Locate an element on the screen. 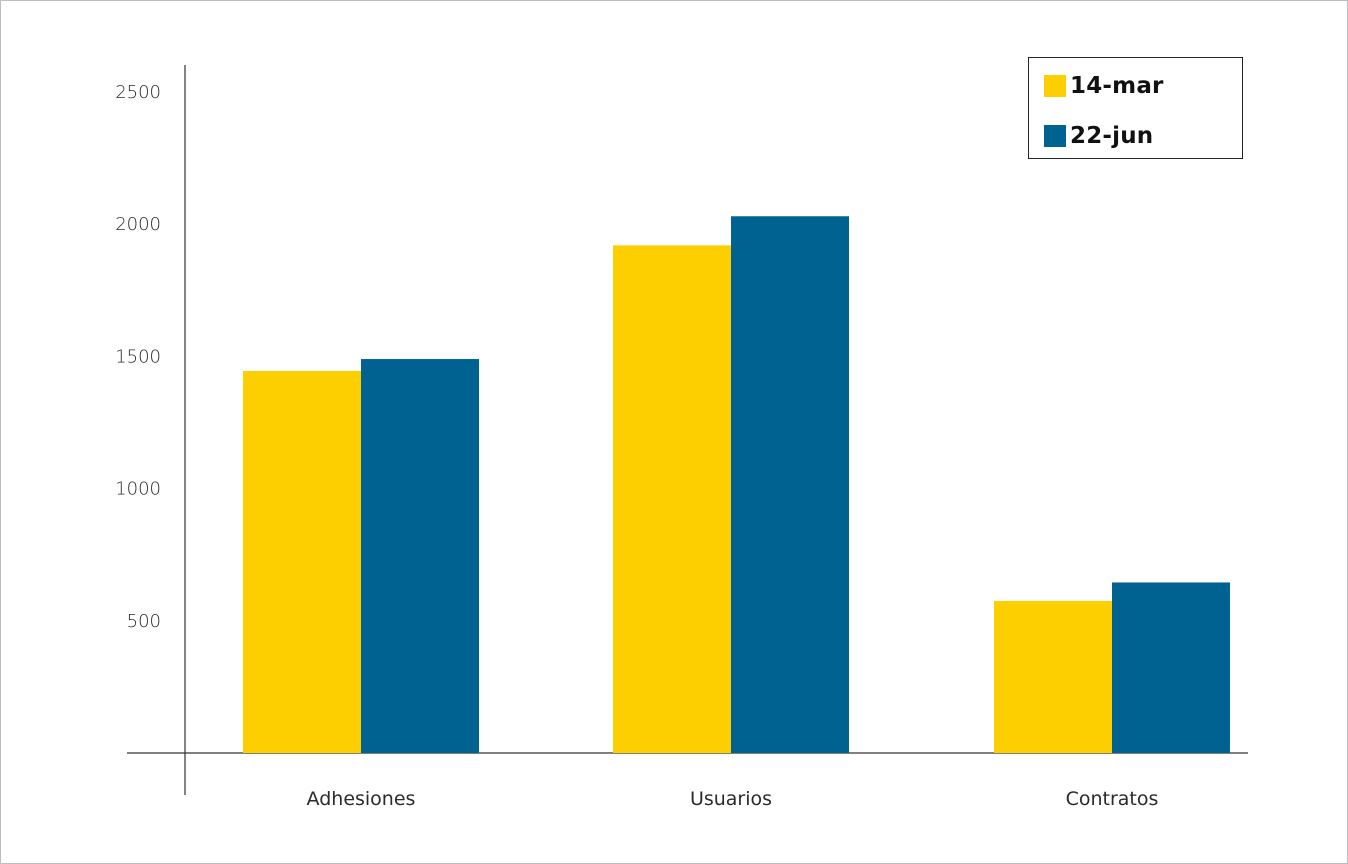  y-tick-label-1000: 1000 is located at coordinates (138, 489).